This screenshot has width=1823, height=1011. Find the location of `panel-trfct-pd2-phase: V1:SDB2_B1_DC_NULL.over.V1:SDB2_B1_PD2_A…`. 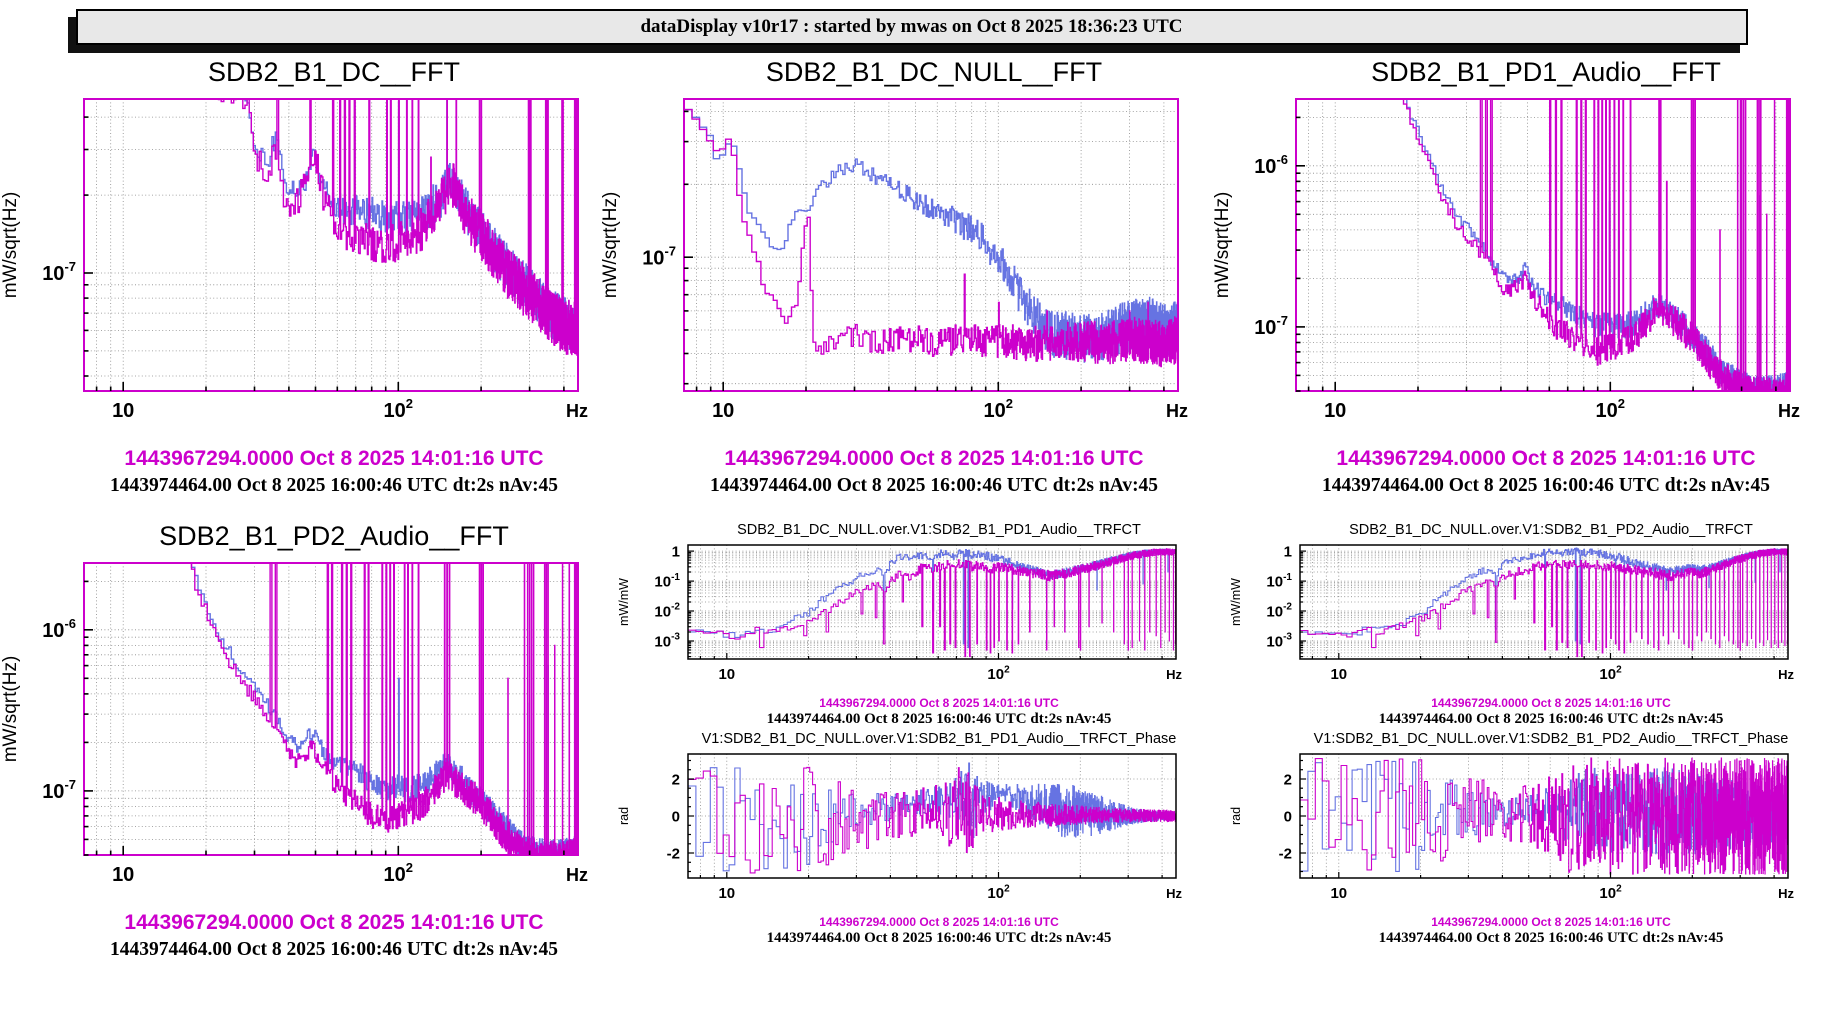

panel-trfct-pd2-phase: V1:SDB2_B1_DC_NULL.over.V1:SDB2_B1_PD2_A… is located at coordinates (1509, 837).